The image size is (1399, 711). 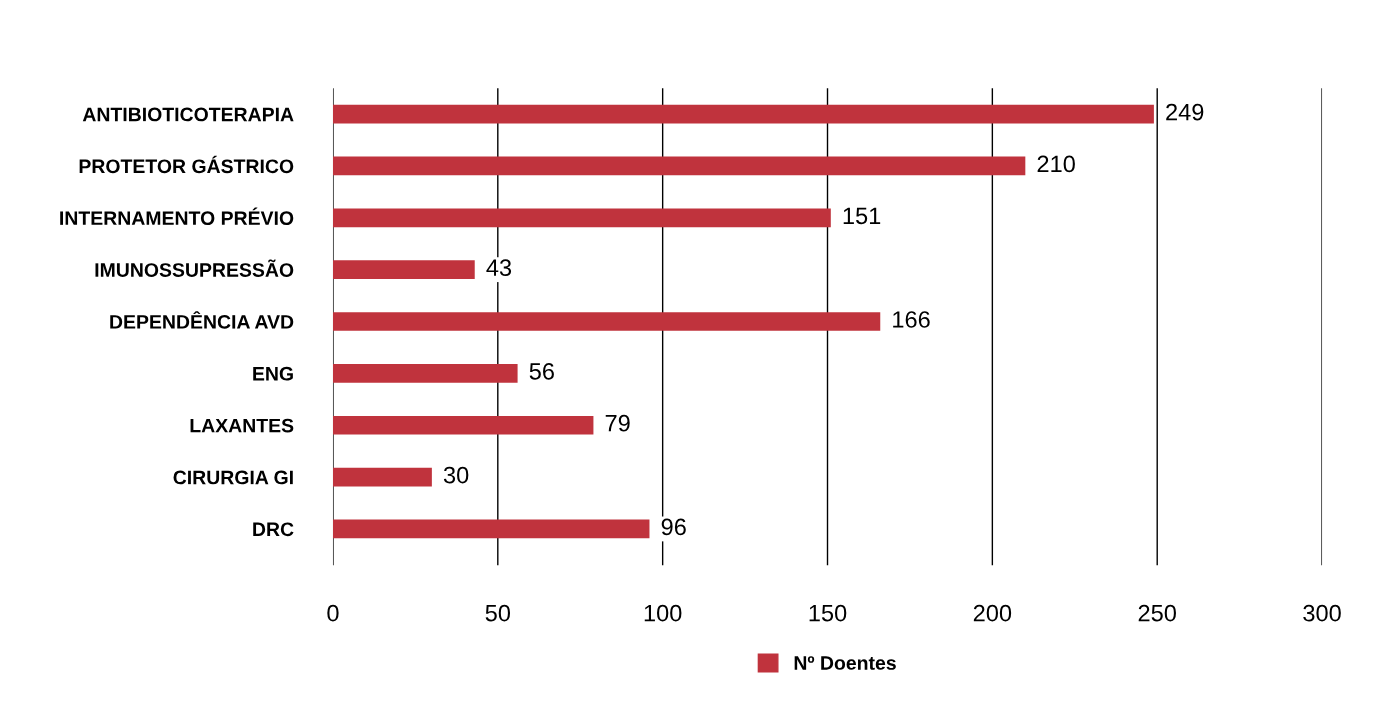 I want to click on x-tick-label: 50, so click(x=498, y=613).